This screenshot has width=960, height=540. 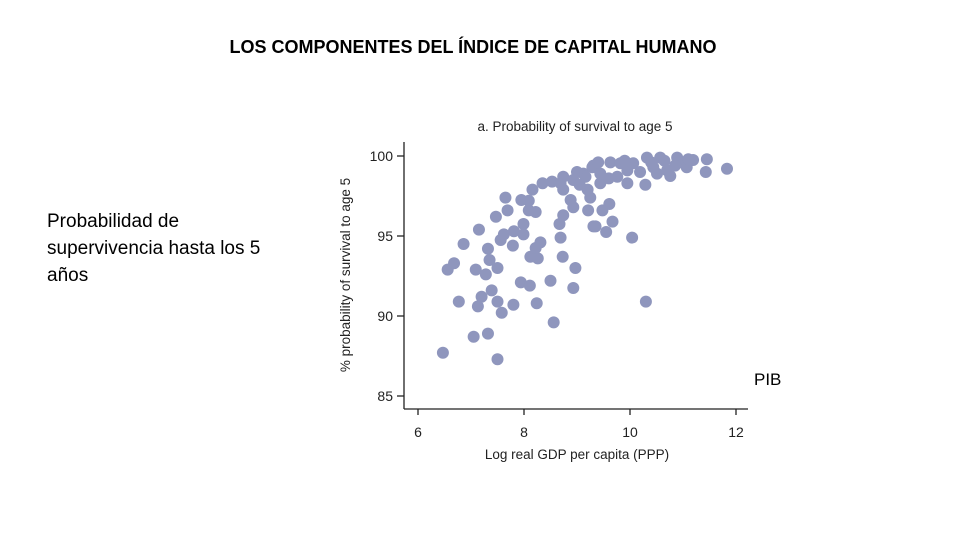 I want to click on x-tick-label: 10, so click(x=630, y=432).